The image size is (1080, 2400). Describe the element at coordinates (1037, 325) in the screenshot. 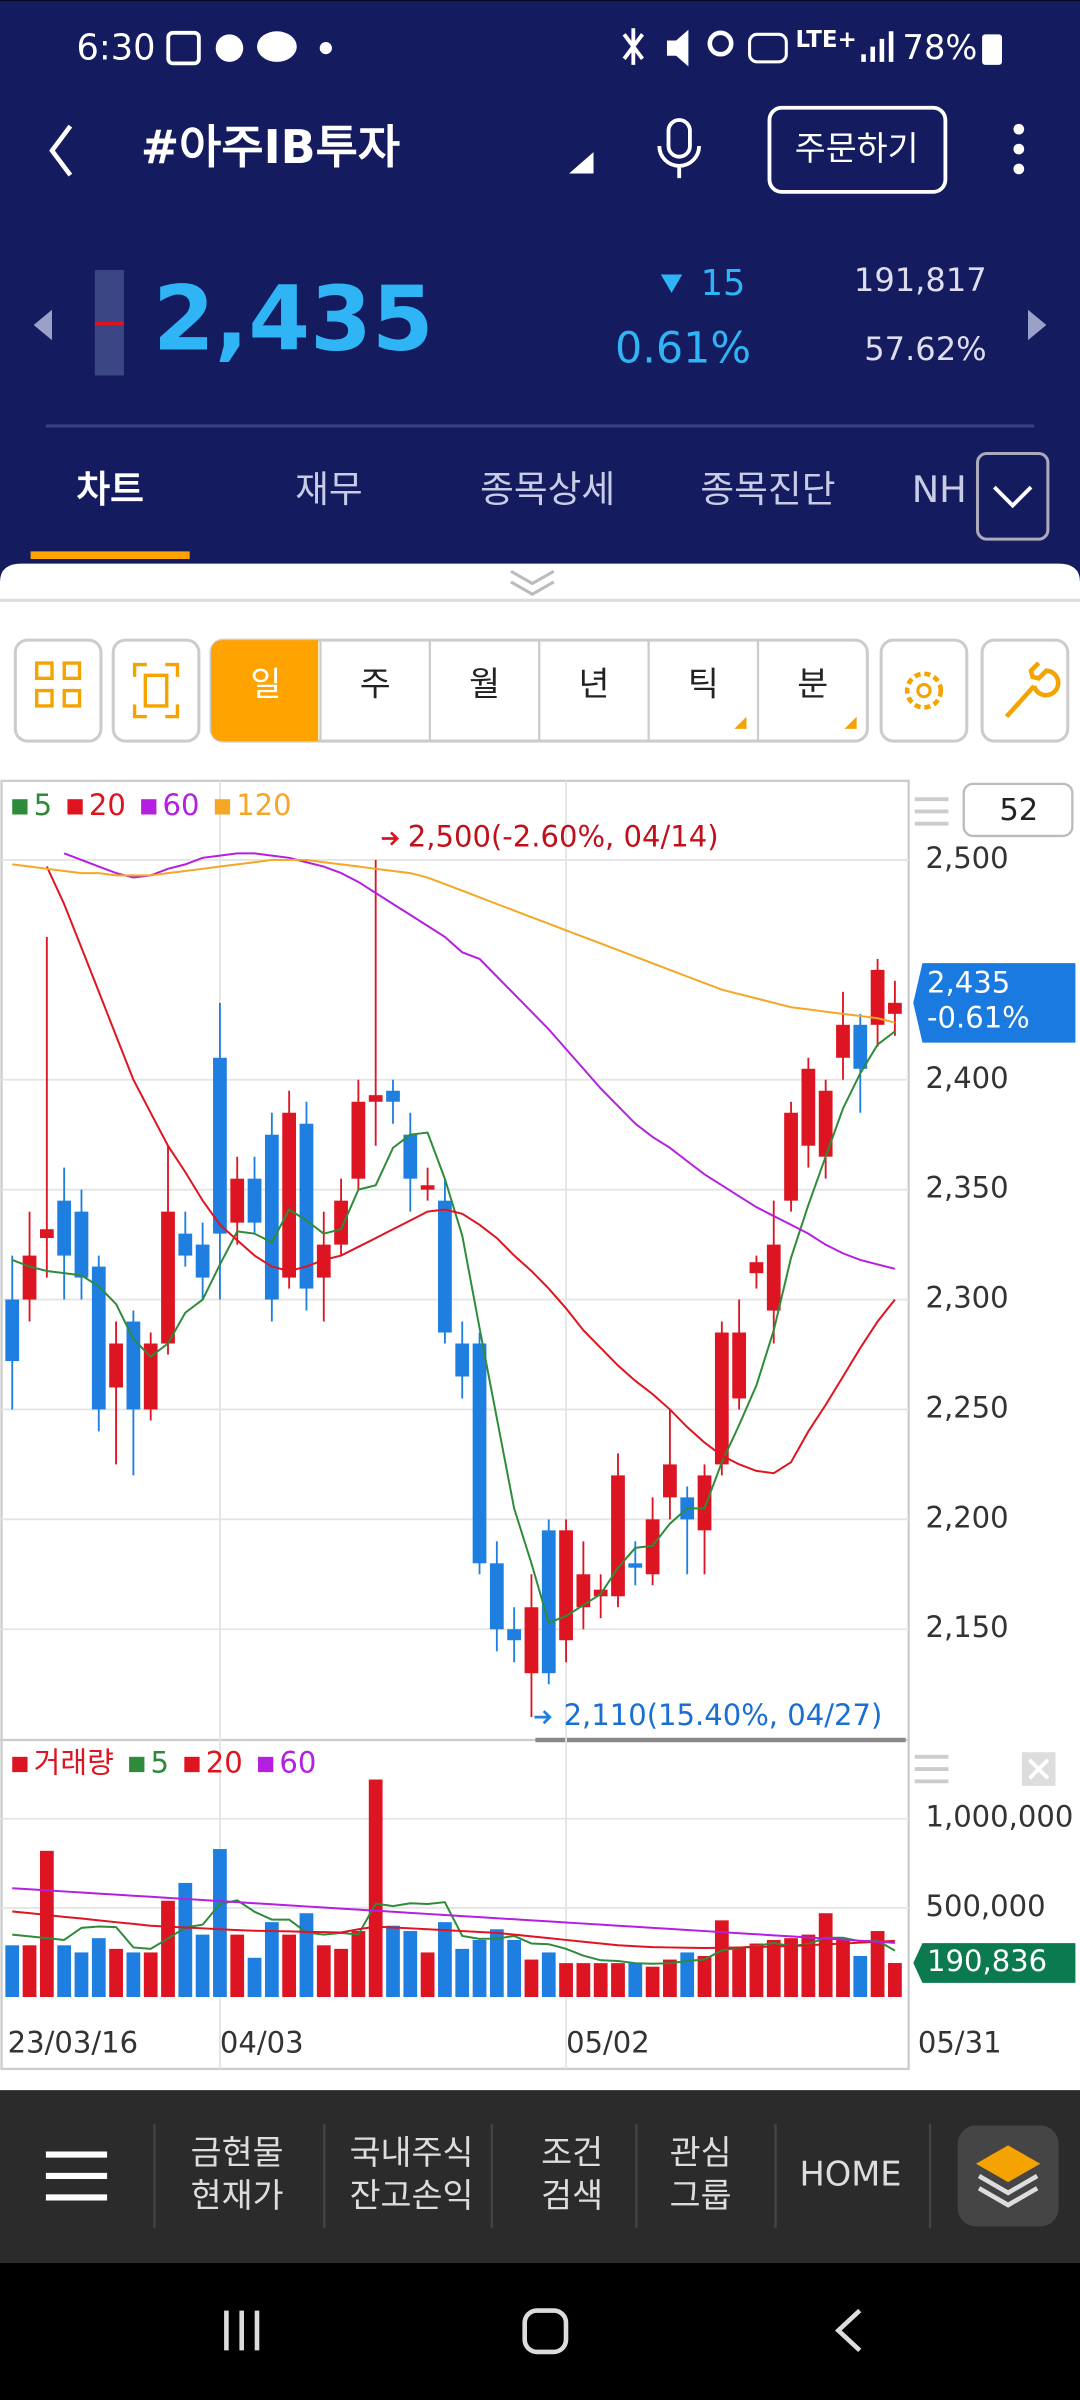

I see `next-stock` at that location.